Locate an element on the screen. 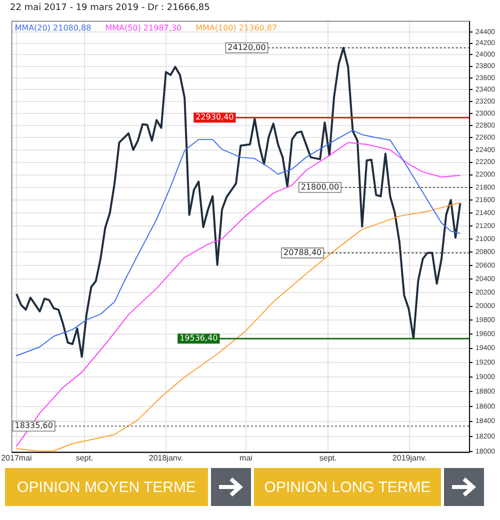  ref-line-label: 20788,40 is located at coordinates (302, 252).